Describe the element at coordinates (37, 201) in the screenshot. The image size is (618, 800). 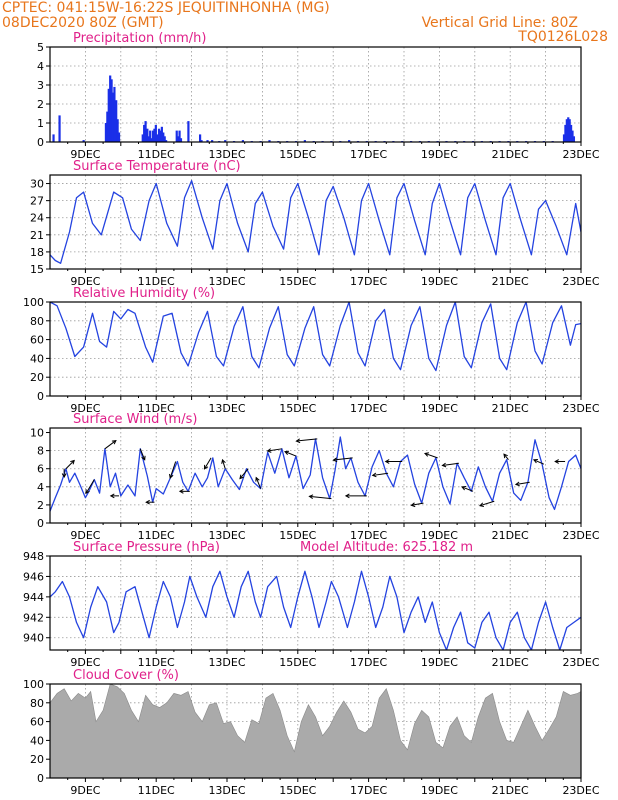
I see `y-tick-label: 27` at that location.